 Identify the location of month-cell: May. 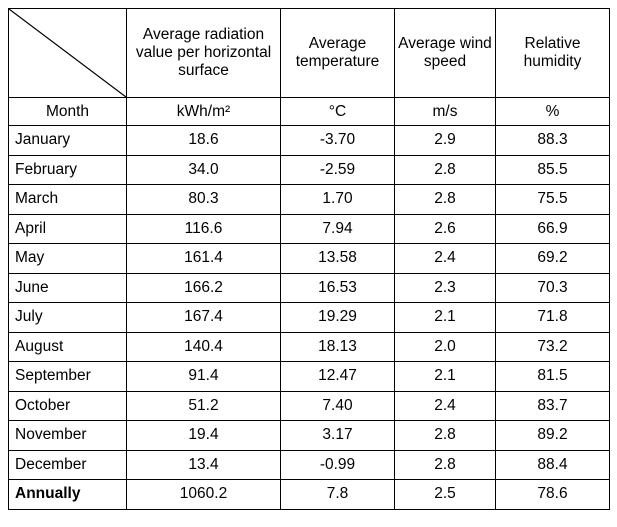
(67, 258).